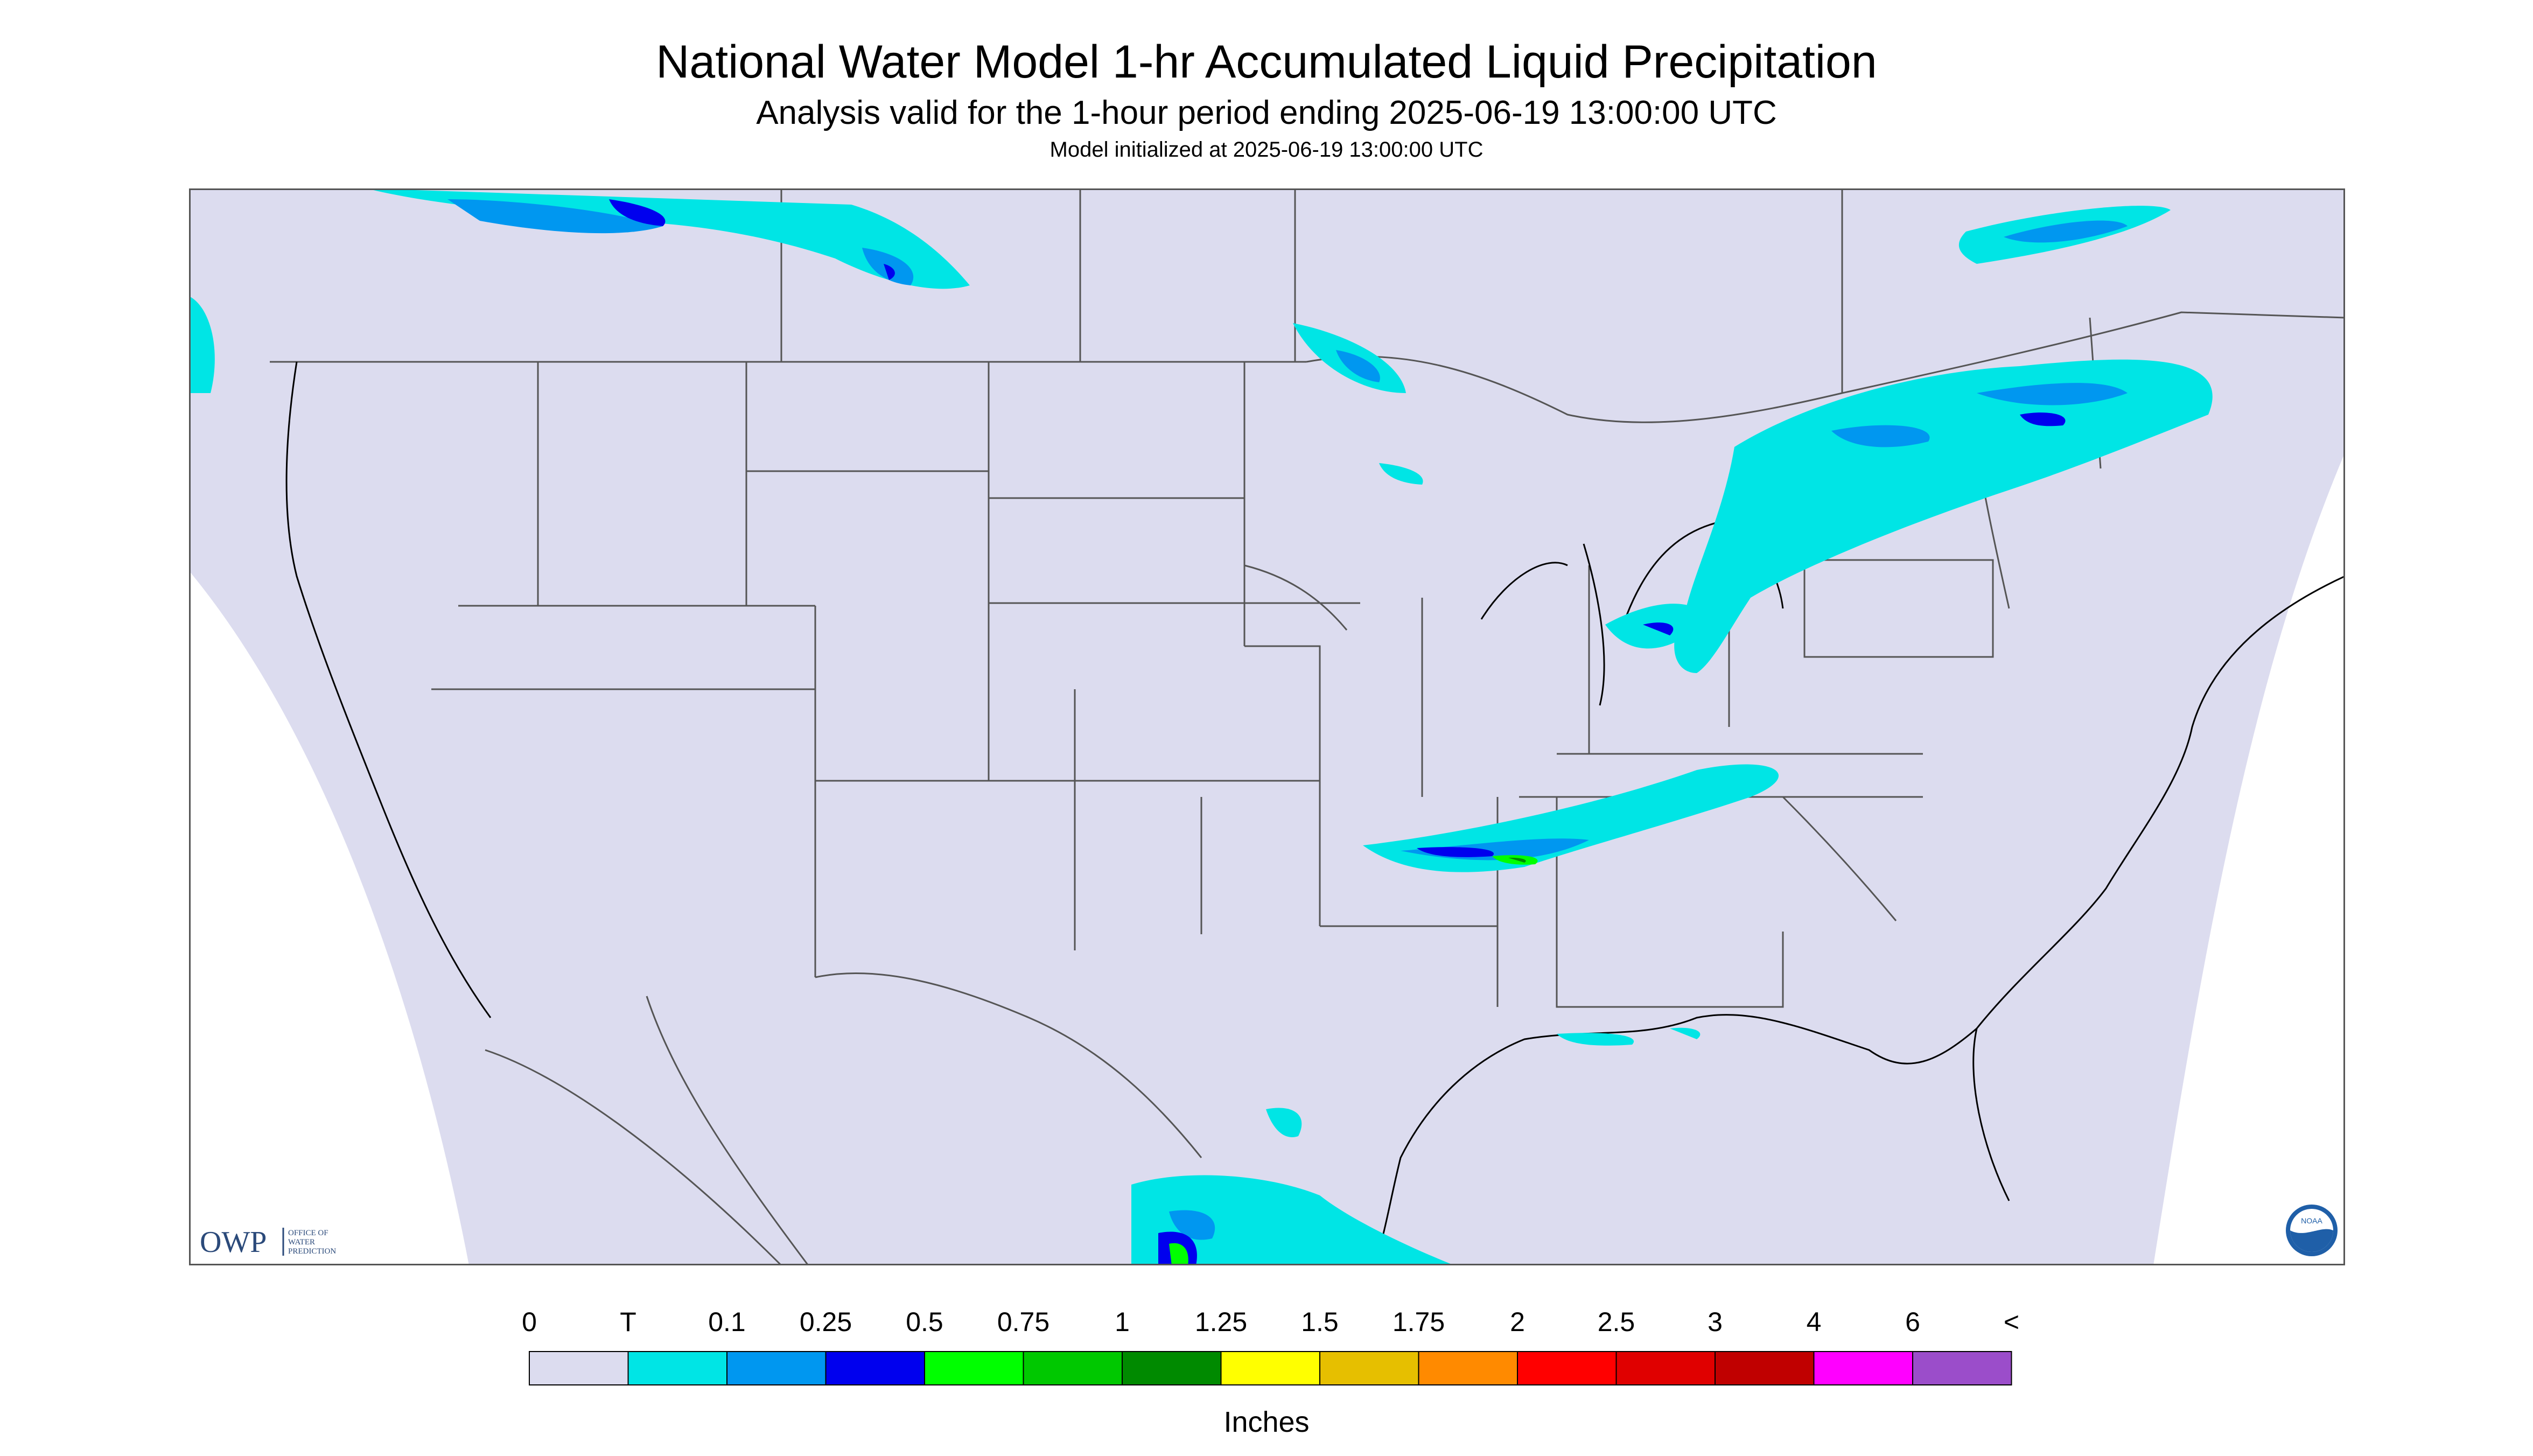  Describe the element at coordinates (1913, 1322) in the screenshot. I see `legend-tick-label: 6` at that location.